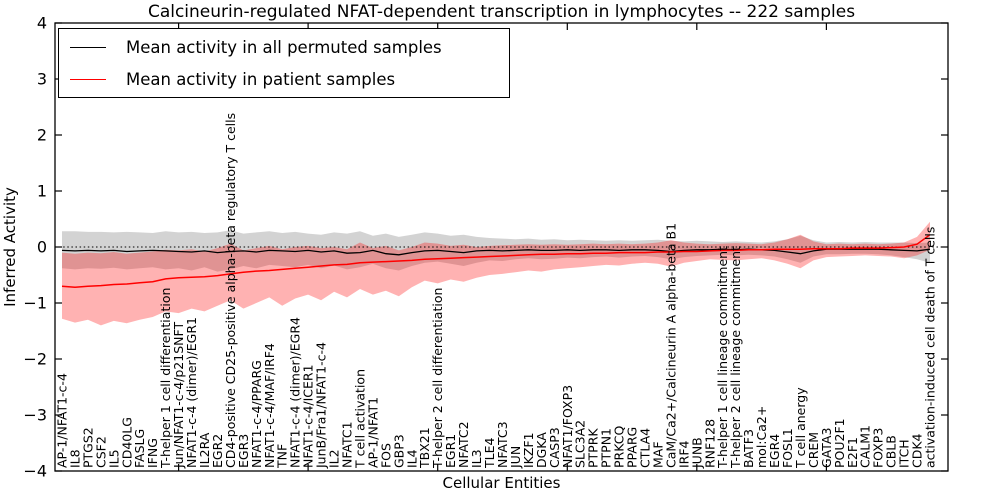 The height and width of the screenshot is (500, 1000). I want to click on legend-entry-patient: Mean activity in patient samples, so click(284, 79).